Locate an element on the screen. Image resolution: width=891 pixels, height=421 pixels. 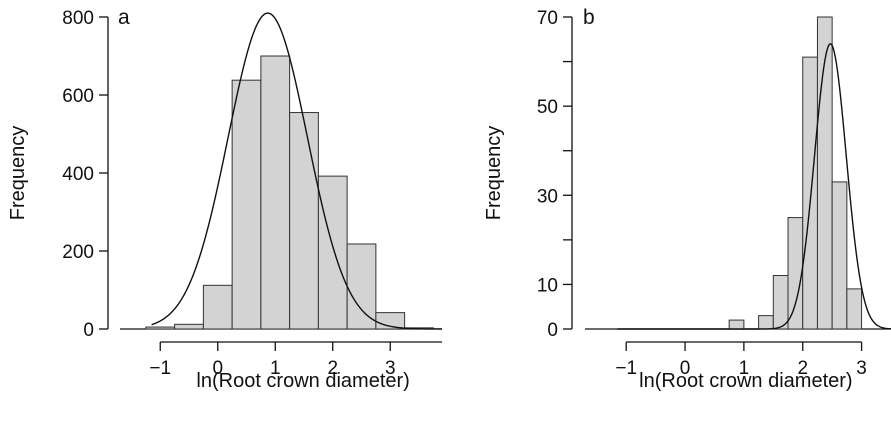
y-tick-label: 70 is located at coordinates (547, 18).